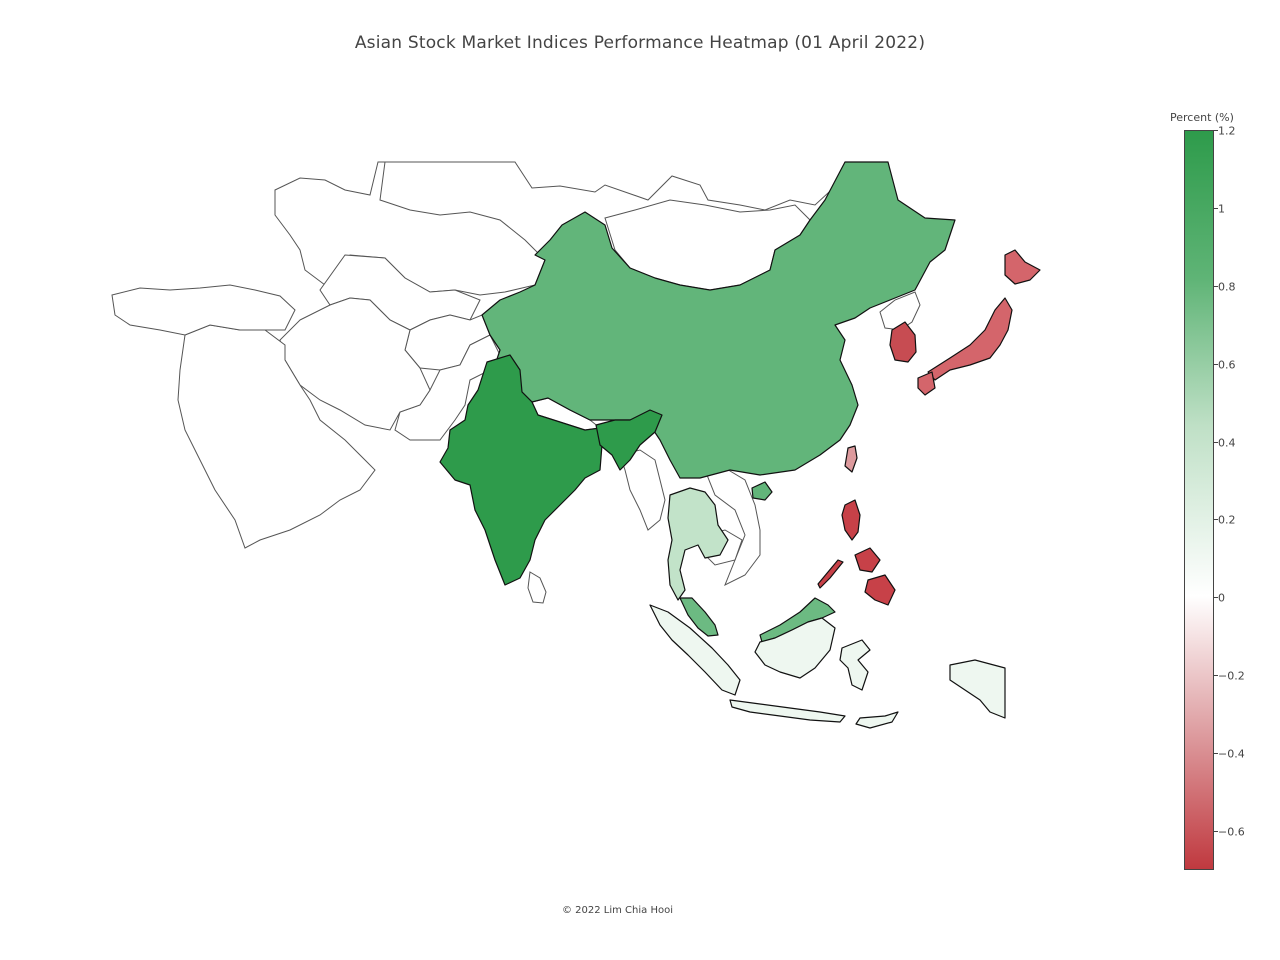 The image size is (1280, 960). What do you see at coordinates (617, 910) in the screenshot?
I see `copyright-footer: © 2022 Lim Chia Hooi` at bounding box center [617, 910].